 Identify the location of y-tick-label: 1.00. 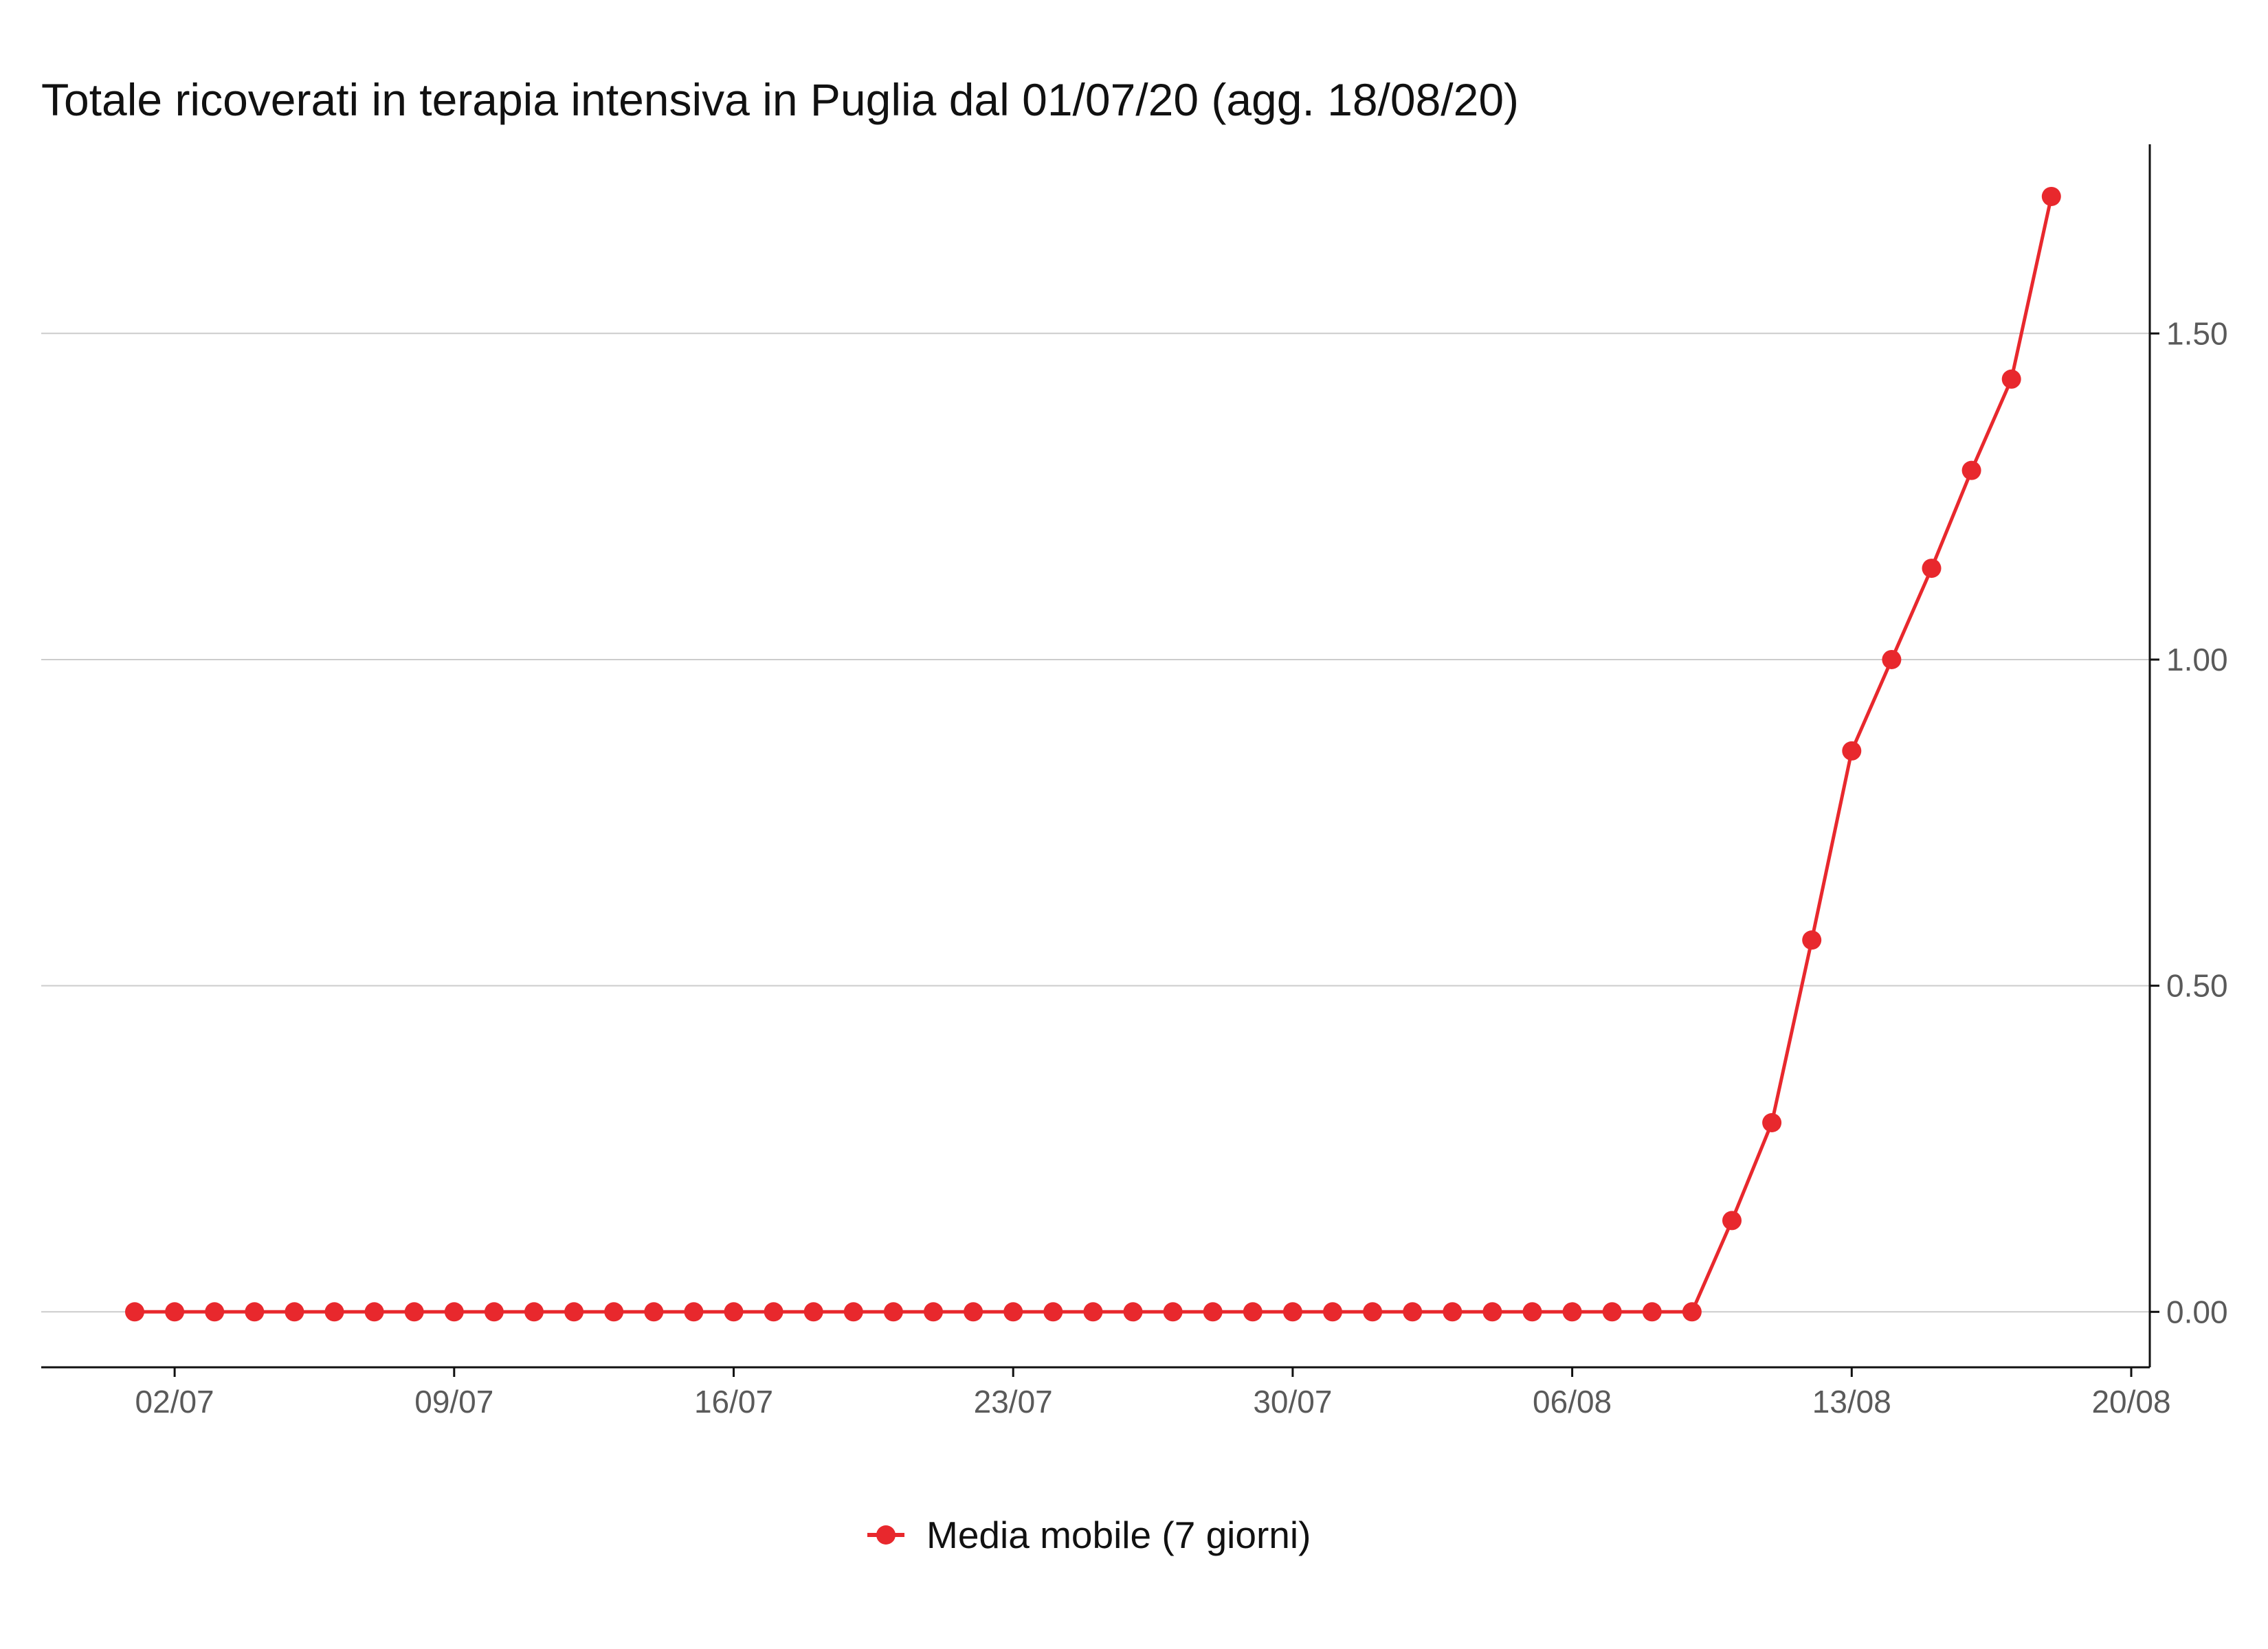
(2197, 659).